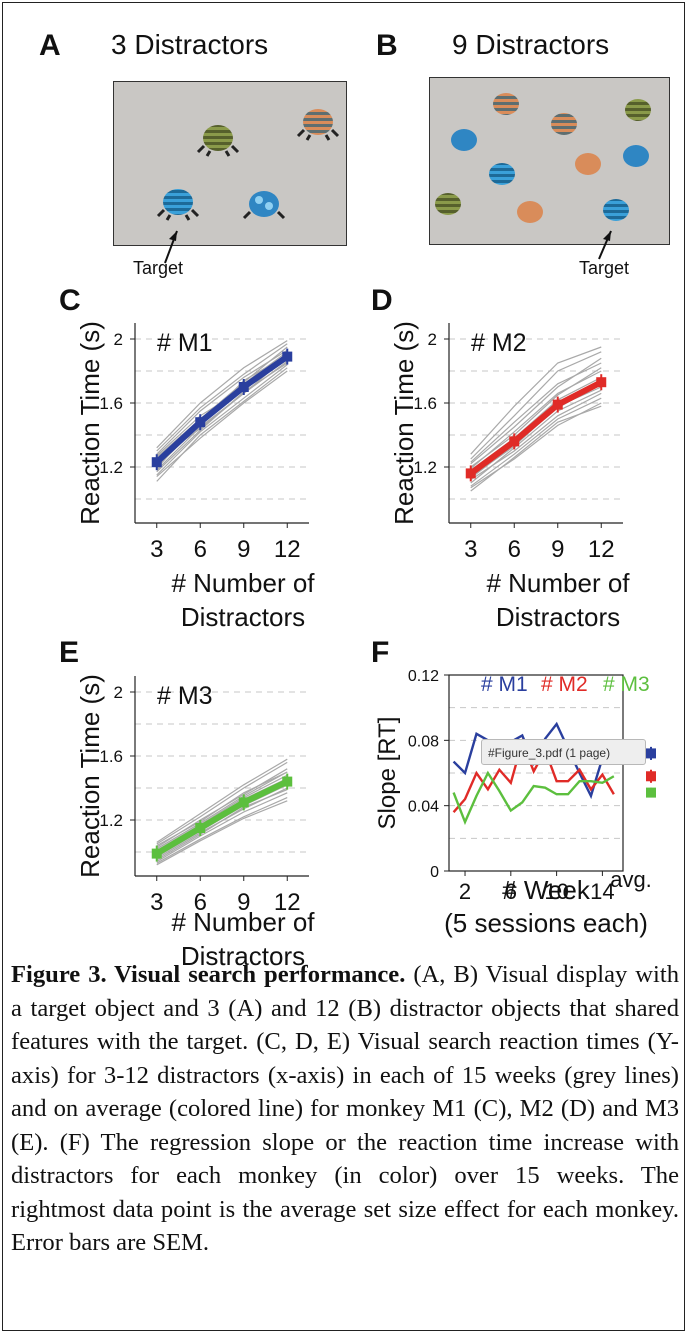 This screenshot has height=1333, width=689. What do you see at coordinates (70, 300) in the screenshot?
I see `panel-letter-c: C` at bounding box center [70, 300].